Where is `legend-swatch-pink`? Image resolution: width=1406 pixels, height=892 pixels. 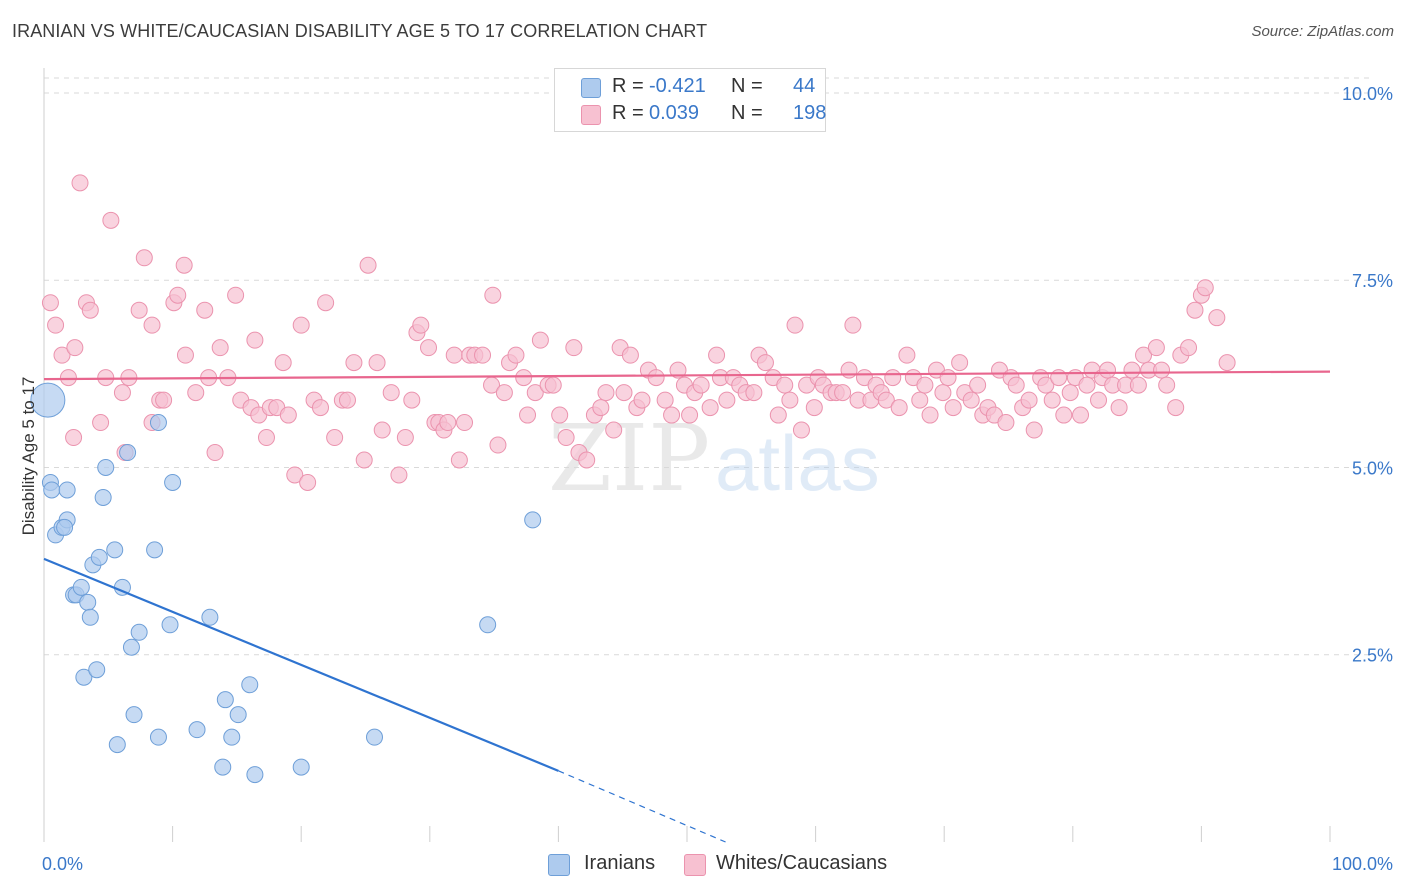
legend-swatch-pink is located at coordinates (591, 115).